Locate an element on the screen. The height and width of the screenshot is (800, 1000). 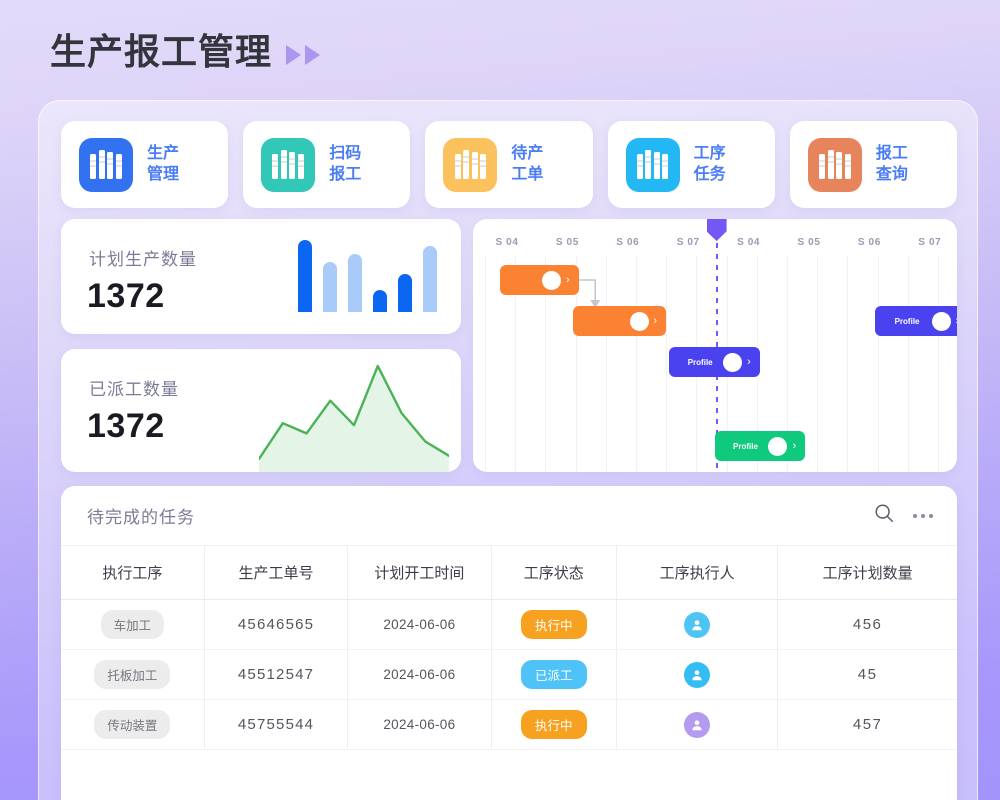
gantt-task-label: Profile is located at coordinates (700, 362).